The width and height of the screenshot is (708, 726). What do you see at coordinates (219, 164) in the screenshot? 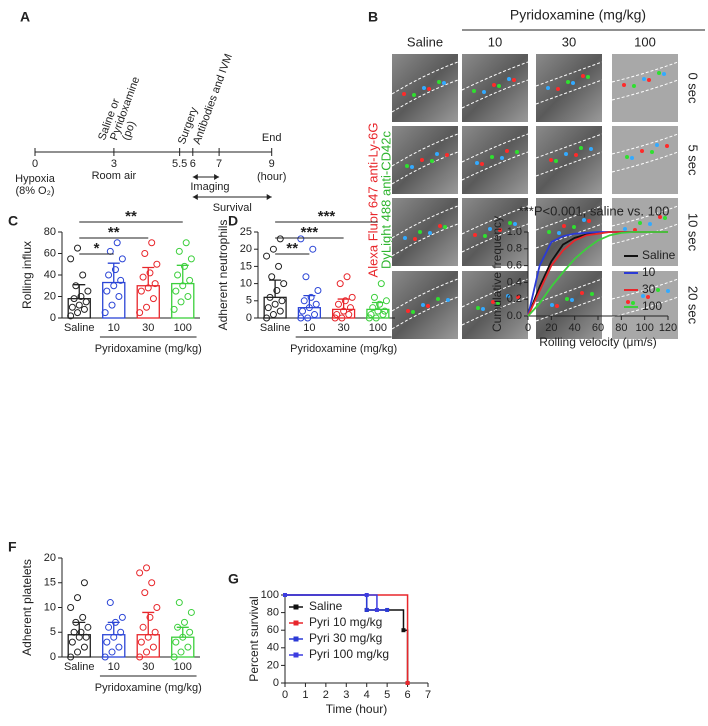
I see `timeline-tick-label: 7` at bounding box center [219, 164].